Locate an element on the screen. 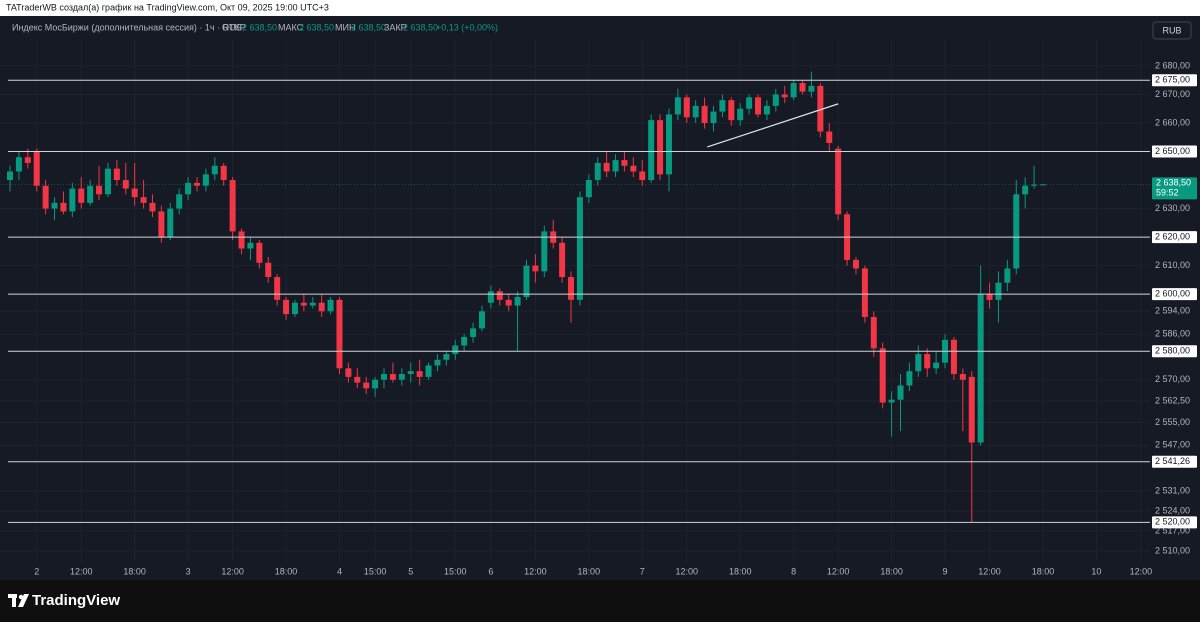  y-tick-label: 2 555,00 is located at coordinates (1172, 422).